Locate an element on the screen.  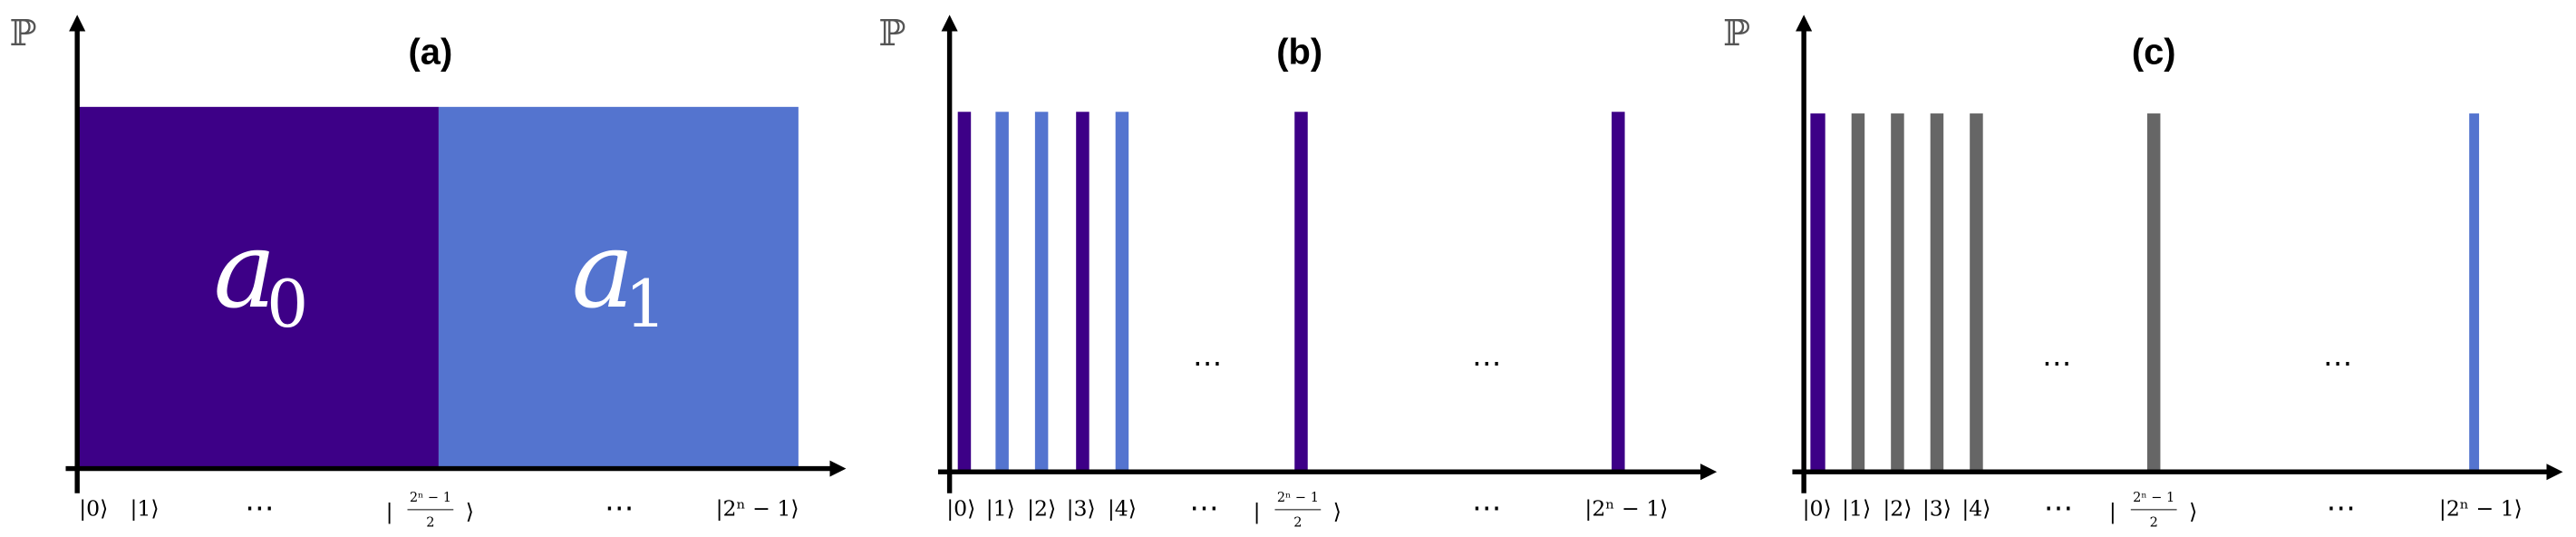
block-subscript: 1 is located at coordinates (645, 305).